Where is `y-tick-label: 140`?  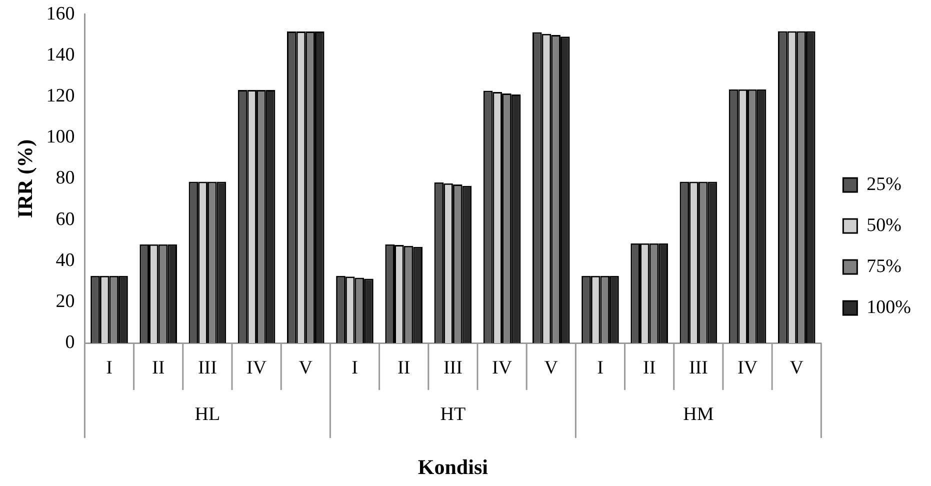 y-tick-label: 140 is located at coordinates (60, 55).